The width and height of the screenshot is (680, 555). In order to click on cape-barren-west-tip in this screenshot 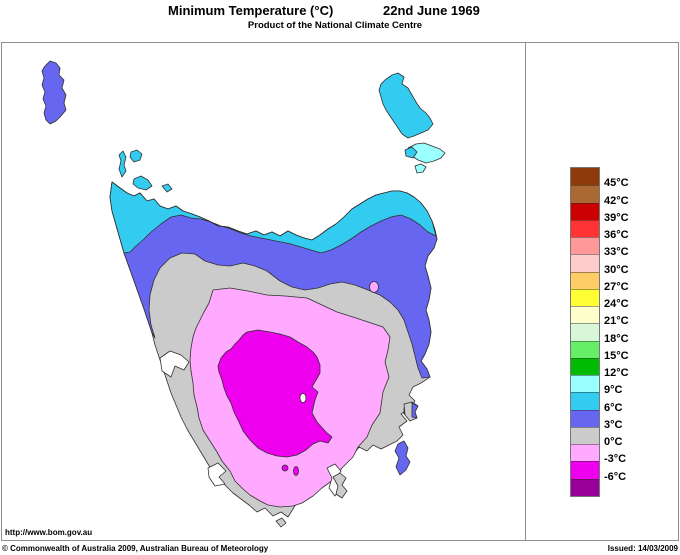, I will do `click(411, 152)`.